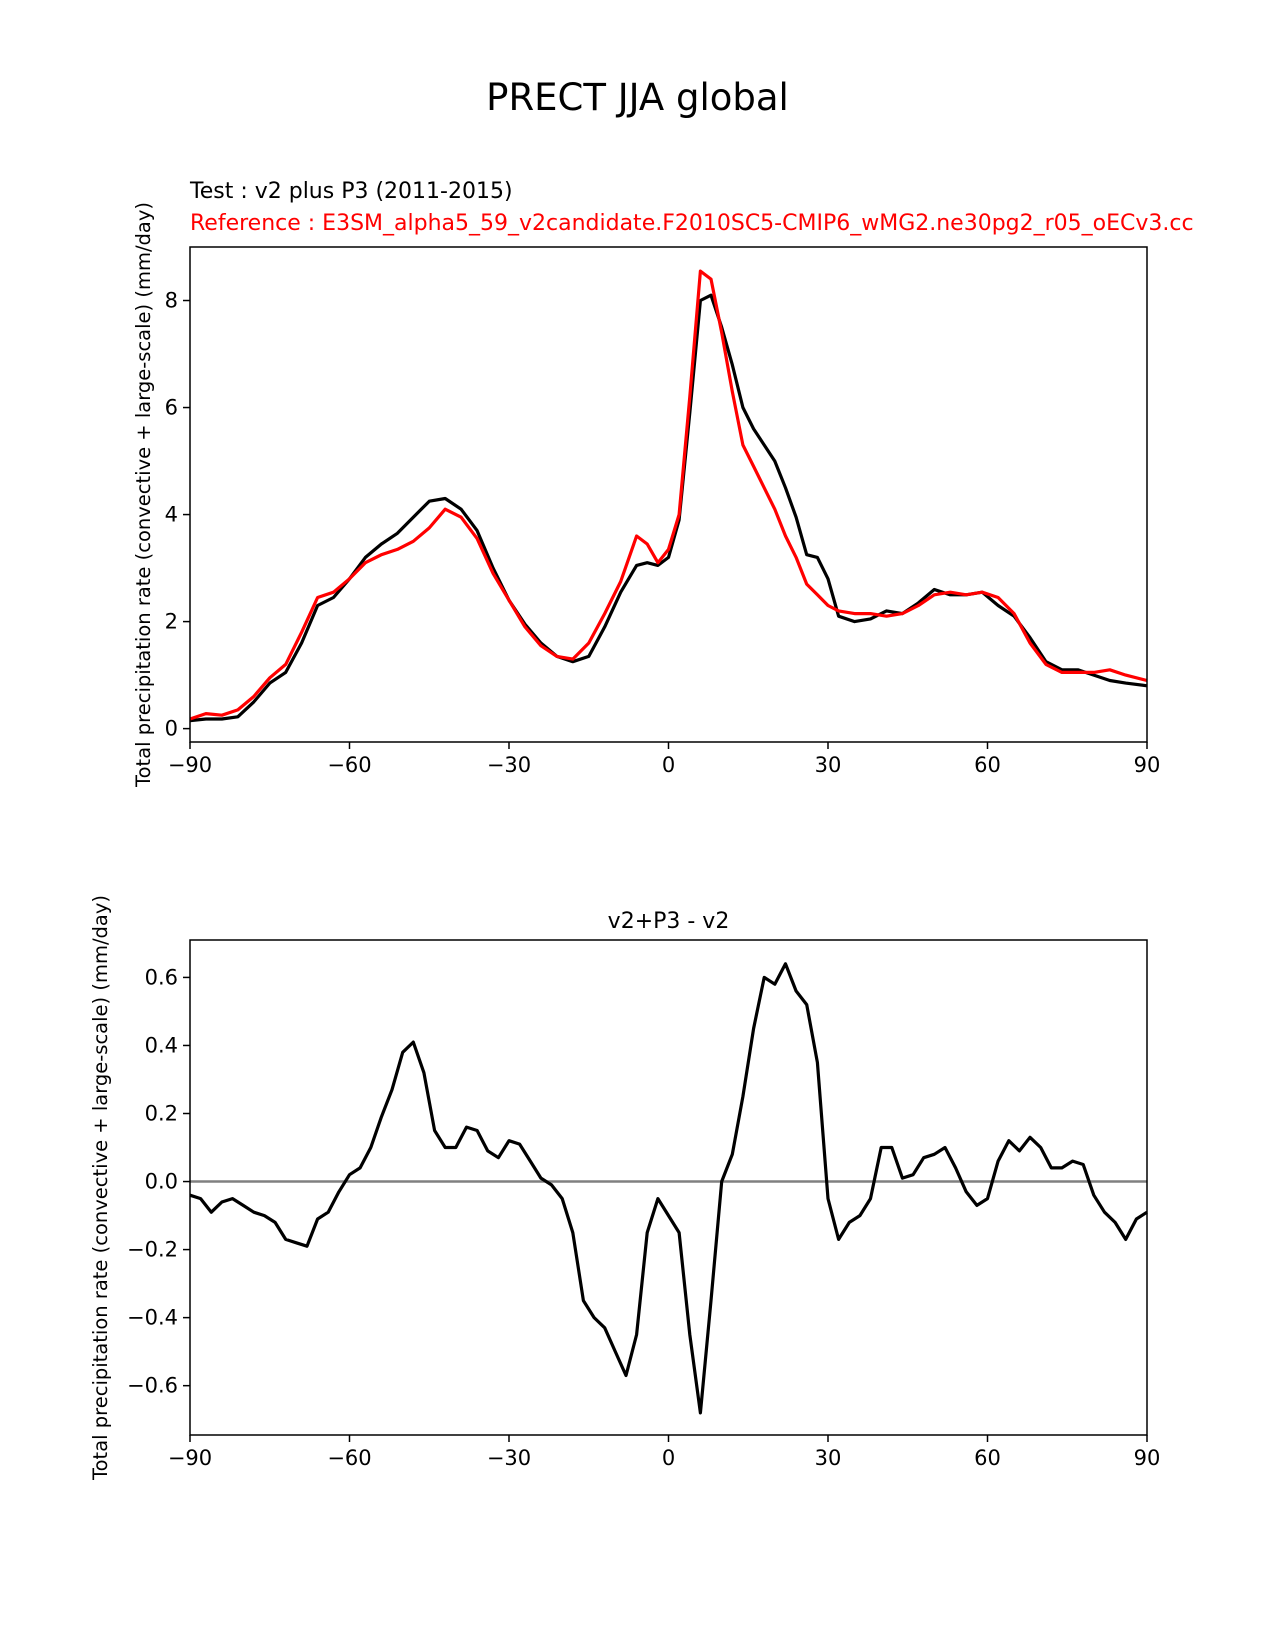 This screenshot has width=1275, height=1650. Describe the element at coordinates (669, 921) in the screenshot. I see `bottom-chart-title: v2+P3 - v2` at that location.